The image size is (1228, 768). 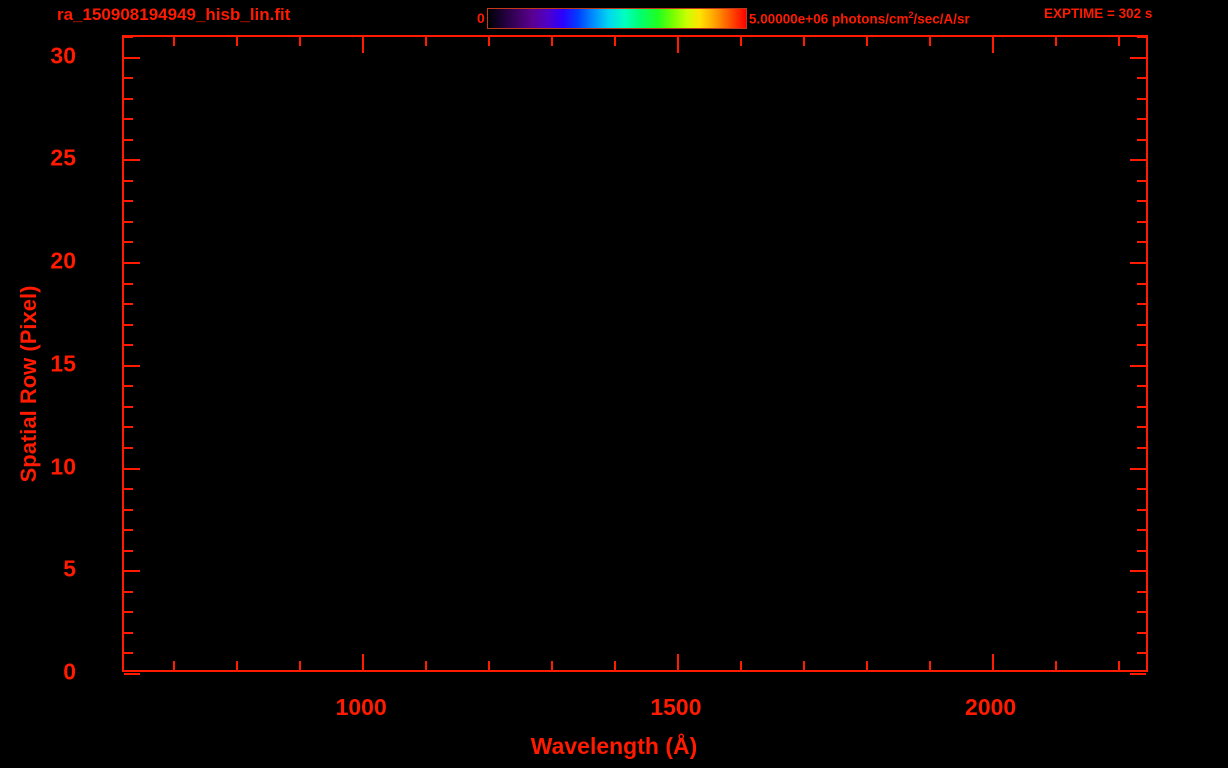 What do you see at coordinates (789, 19) in the screenshot?
I see `colorbar-max-value: 5.00000e+06` at bounding box center [789, 19].